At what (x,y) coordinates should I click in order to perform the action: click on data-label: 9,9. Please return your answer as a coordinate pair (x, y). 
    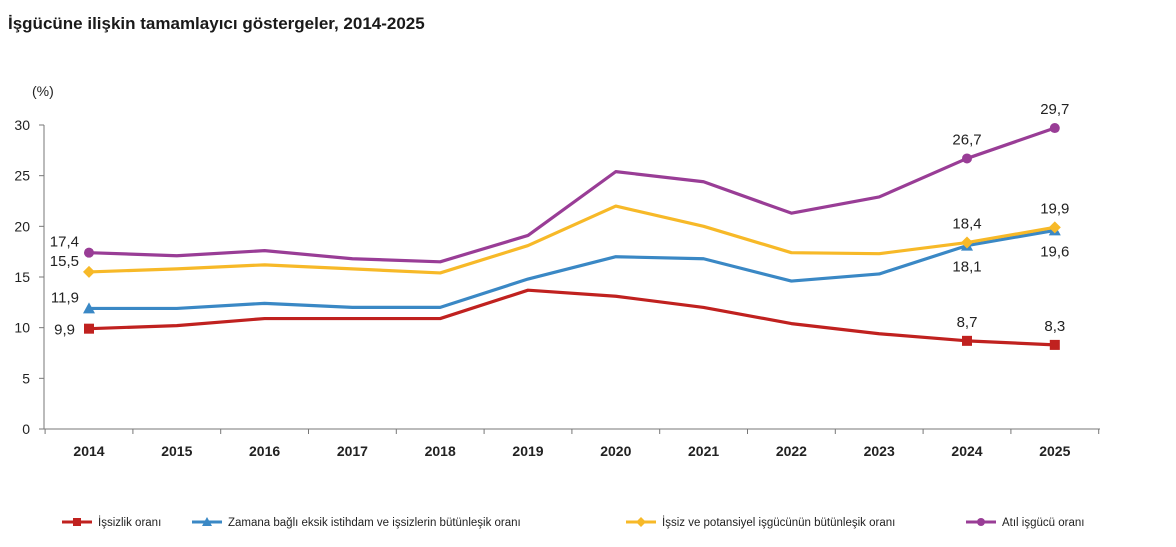
    Looking at the image, I should click on (64, 330).